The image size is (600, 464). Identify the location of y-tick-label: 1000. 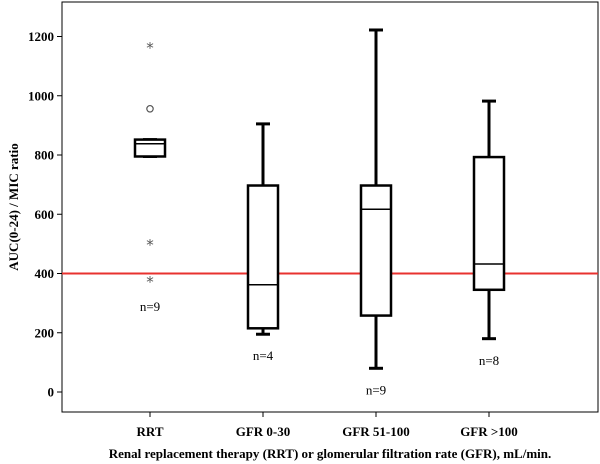
(41, 95).